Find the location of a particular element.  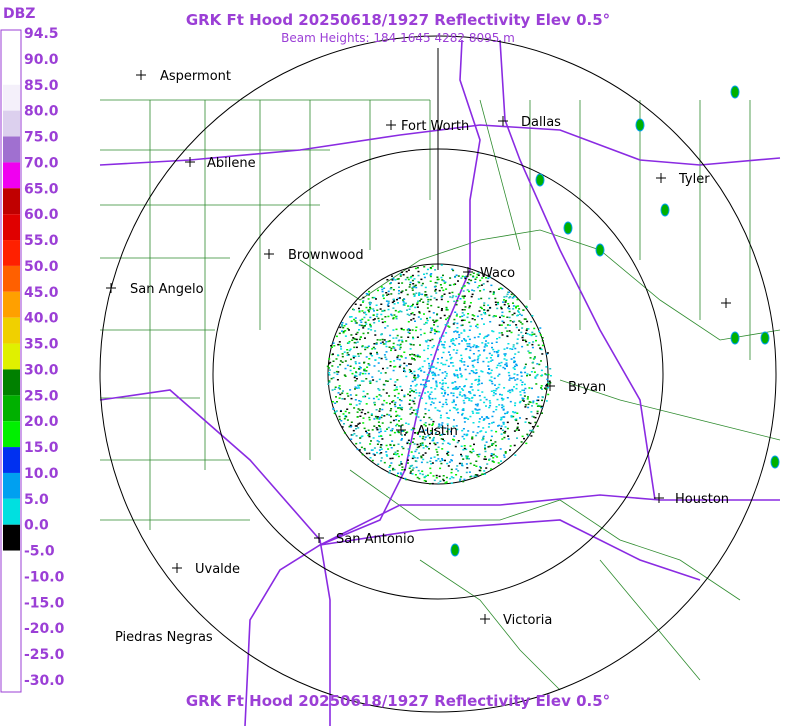

city-label: Victoria is located at coordinates (527, 620).